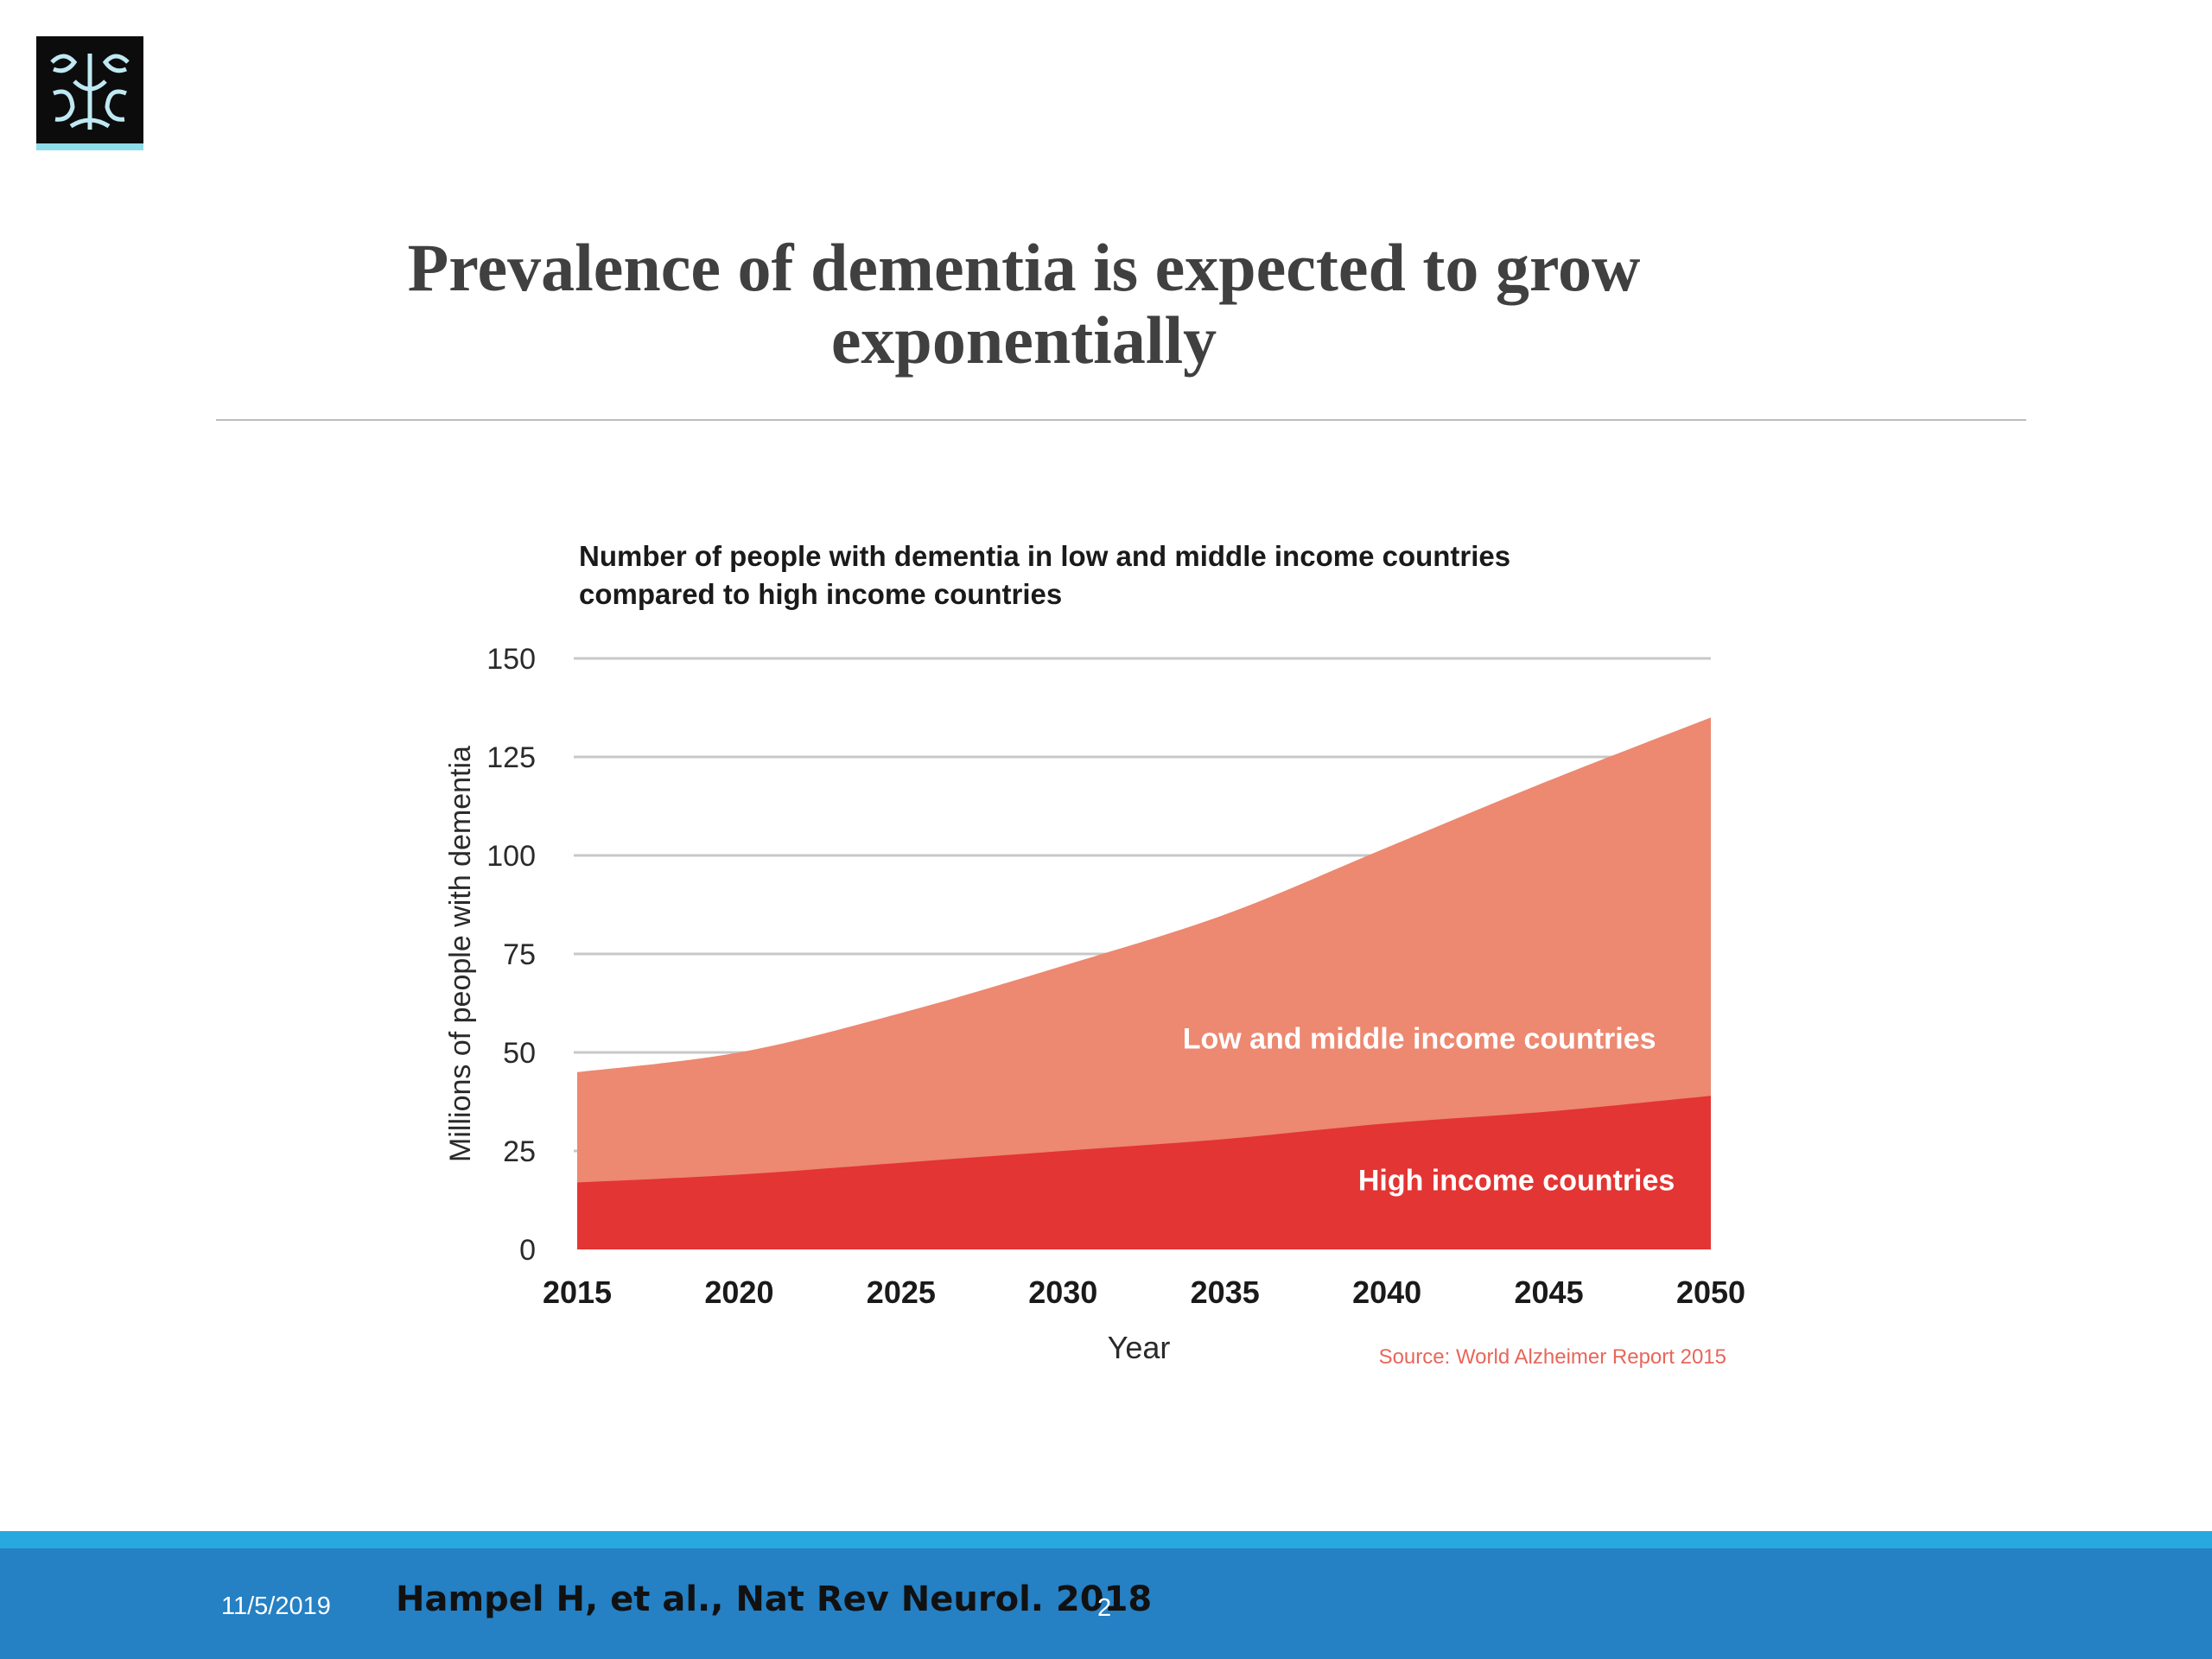 The height and width of the screenshot is (1659, 2212). What do you see at coordinates (511, 757) in the screenshot?
I see `y-tick-label: 125` at bounding box center [511, 757].